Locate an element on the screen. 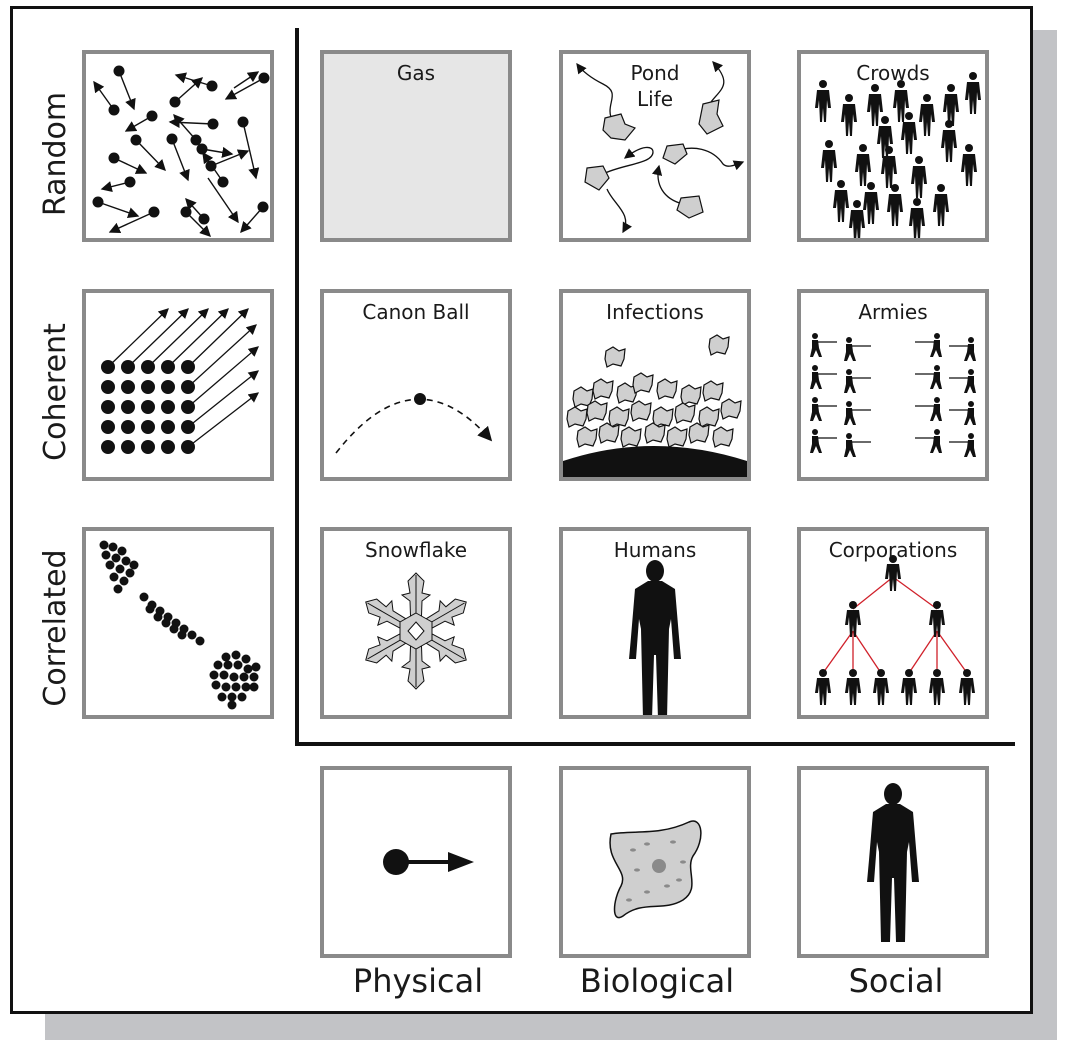  row-label-random: Random is located at coordinates (55, 154).